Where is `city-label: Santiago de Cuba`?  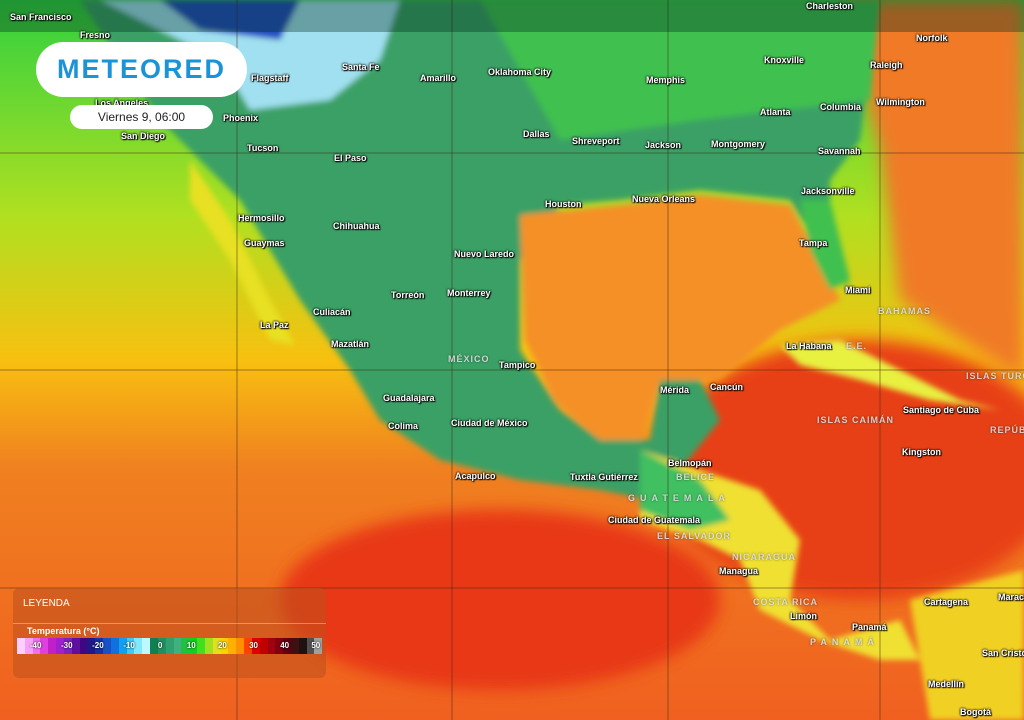 city-label: Santiago de Cuba is located at coordinates (941, 410).